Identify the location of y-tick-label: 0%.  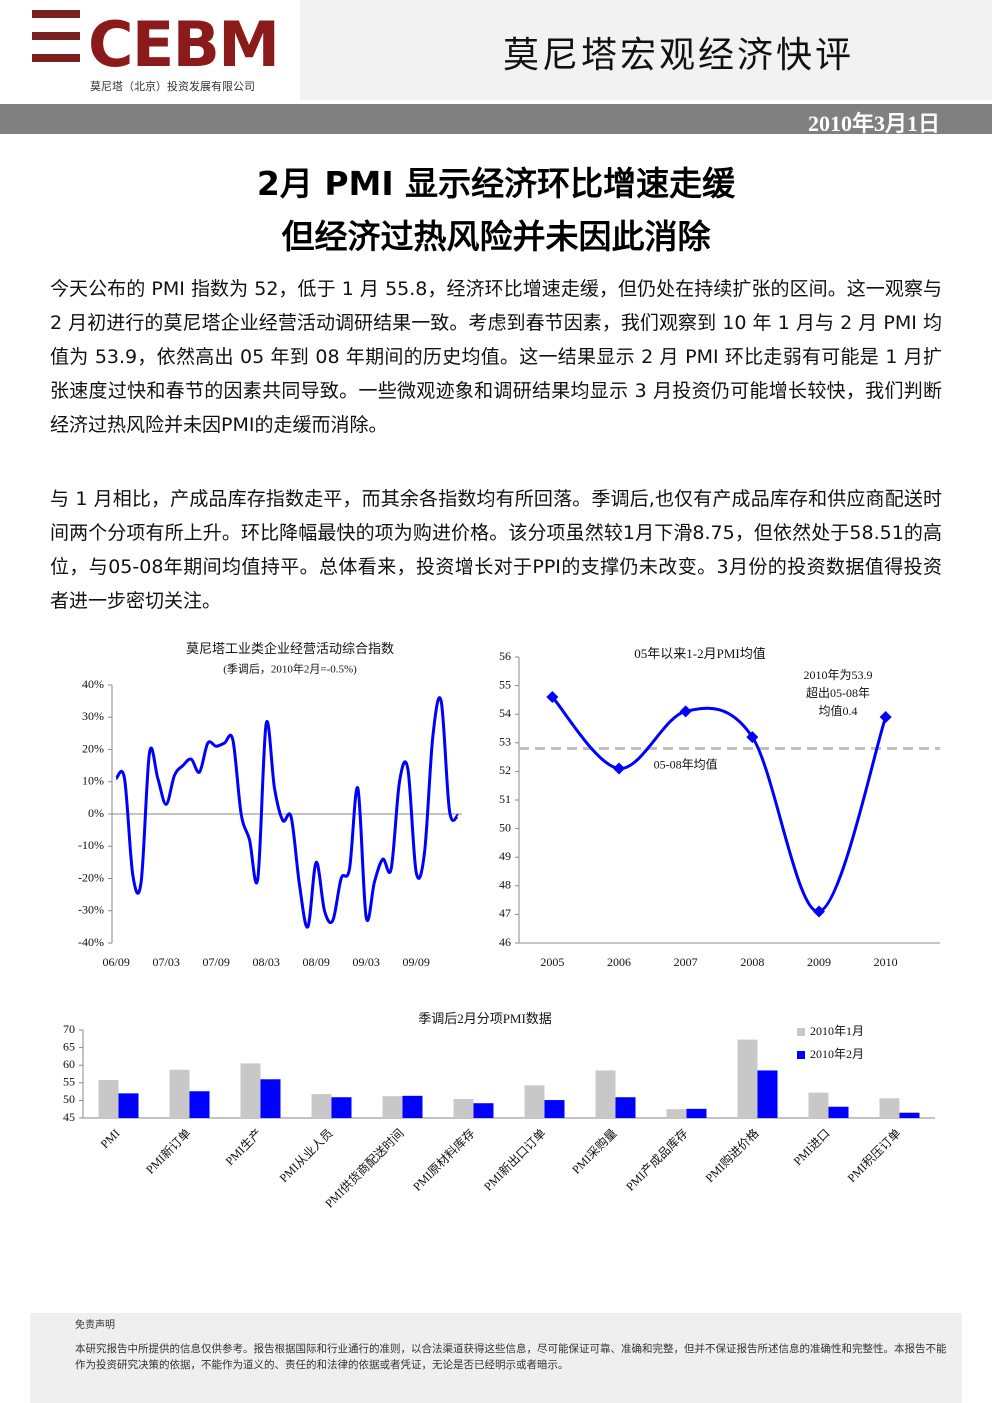
(96, 813).